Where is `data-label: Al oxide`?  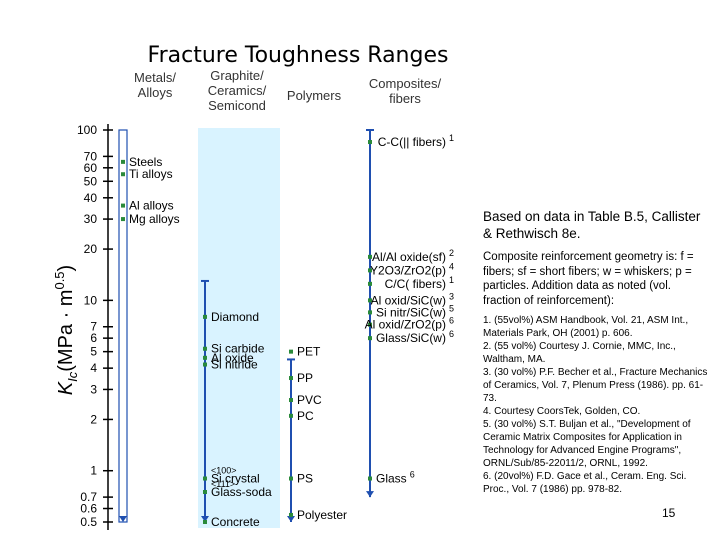 data-label: Al oxide is located at coordinates (232, 358).